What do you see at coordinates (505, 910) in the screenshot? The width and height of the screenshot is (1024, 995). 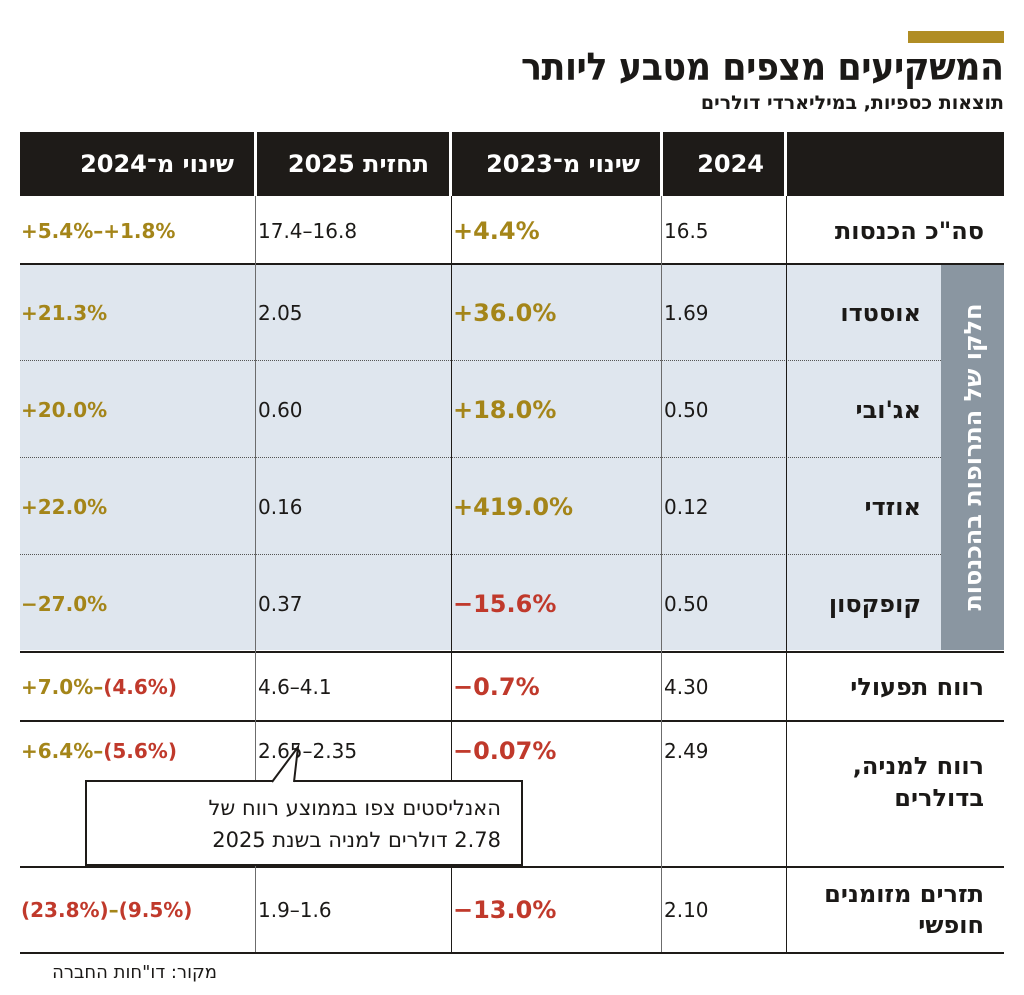 I see `change-2023: −13.0%` at bounding box center [505, 910].